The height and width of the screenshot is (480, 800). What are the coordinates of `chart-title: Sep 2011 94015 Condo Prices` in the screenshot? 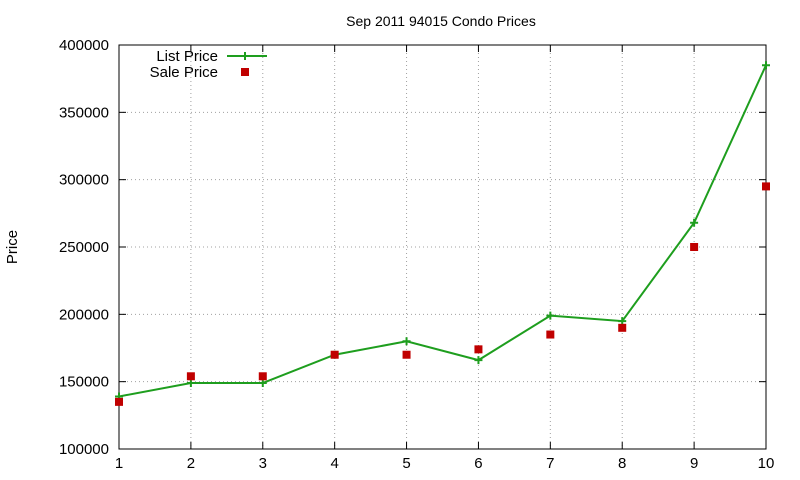 It's located at (441, 21).